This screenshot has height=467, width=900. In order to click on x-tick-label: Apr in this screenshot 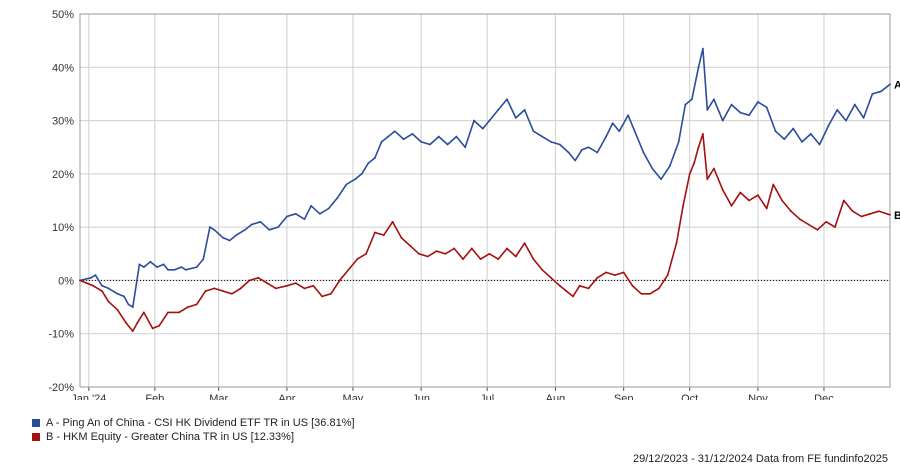, I will do `click(286, 396)`.